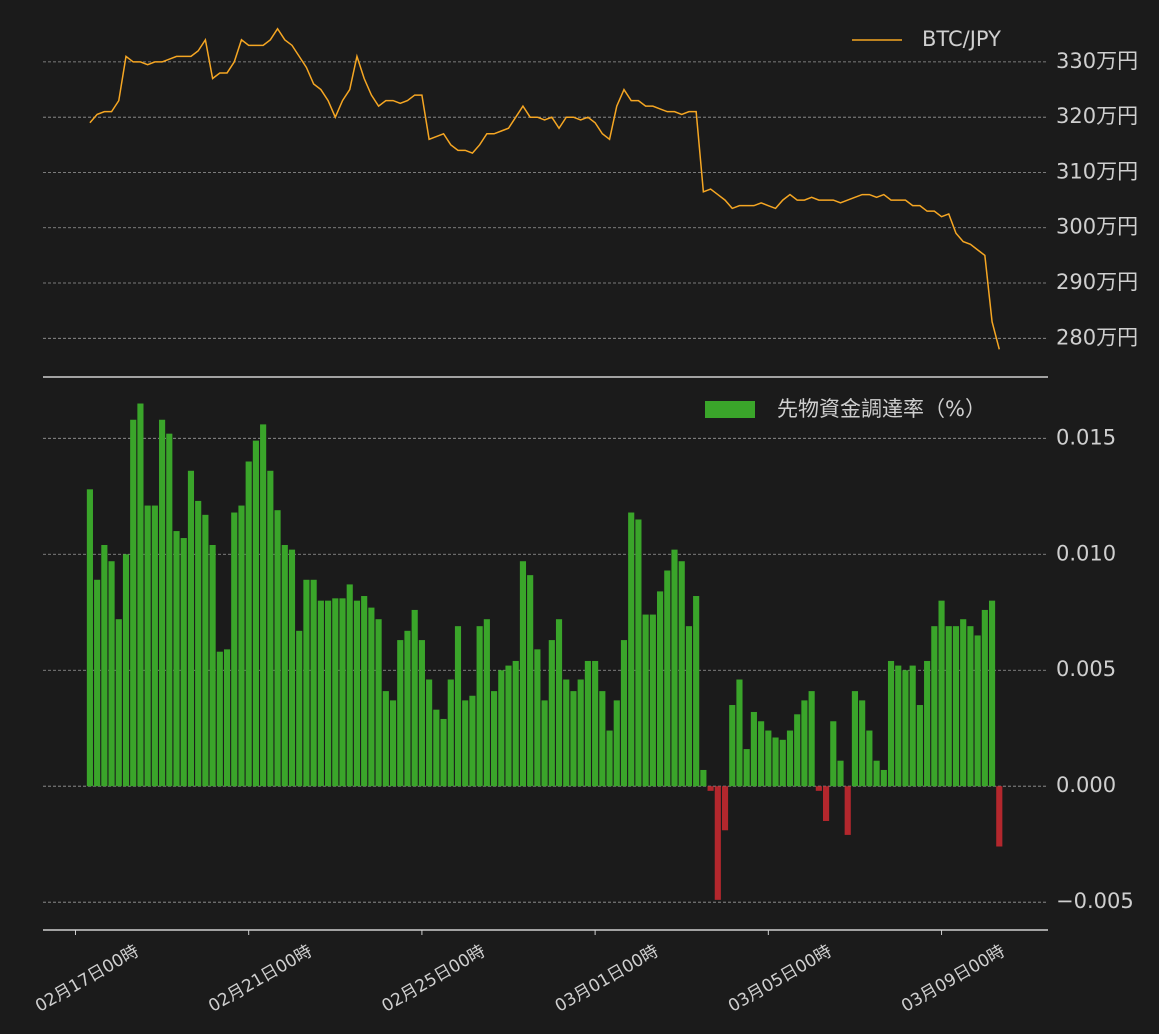 The width and height of the screenshot is (1159, 1034). I want to click on x-tick-label: 03月05日00時, so click(780, 978).